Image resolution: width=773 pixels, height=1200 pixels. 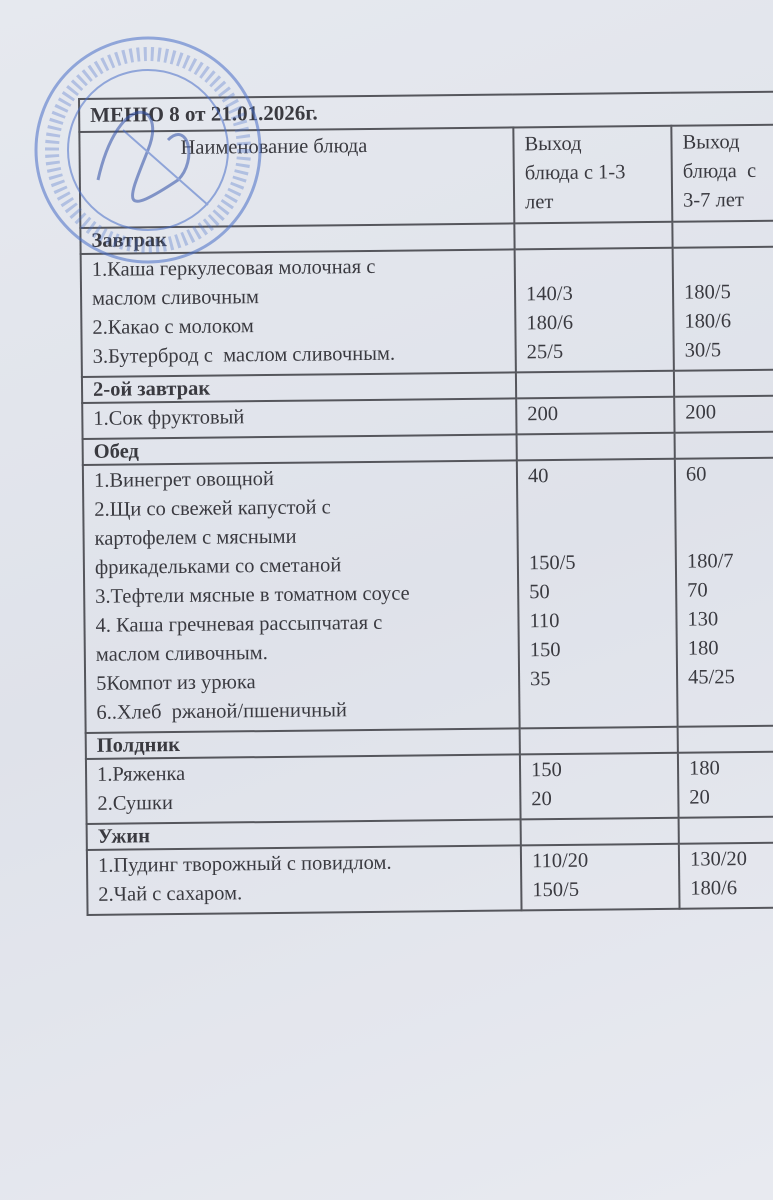 I want to click on dish-names-cell: 1.Сок фруктовый, so click(x=299, y=418).